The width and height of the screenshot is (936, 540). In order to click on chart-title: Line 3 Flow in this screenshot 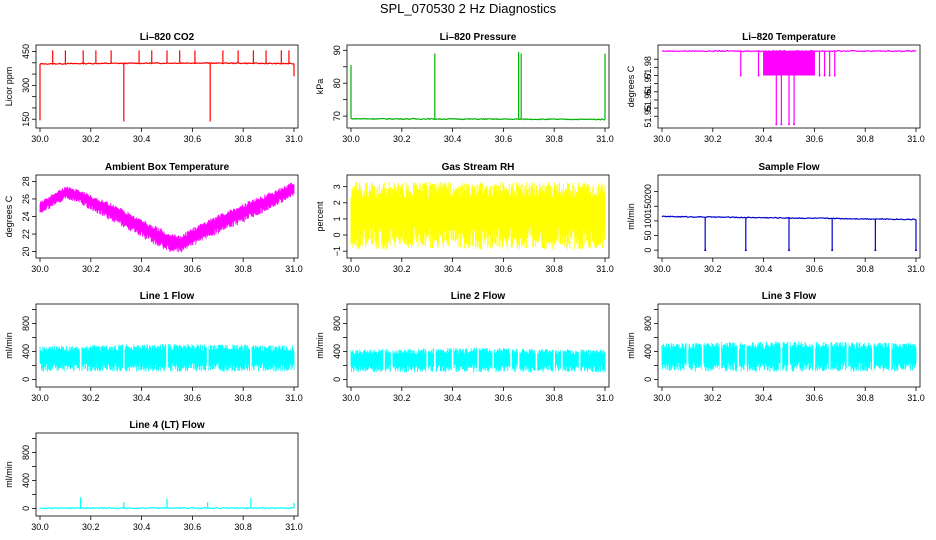, I will do `click(789, 296)`.